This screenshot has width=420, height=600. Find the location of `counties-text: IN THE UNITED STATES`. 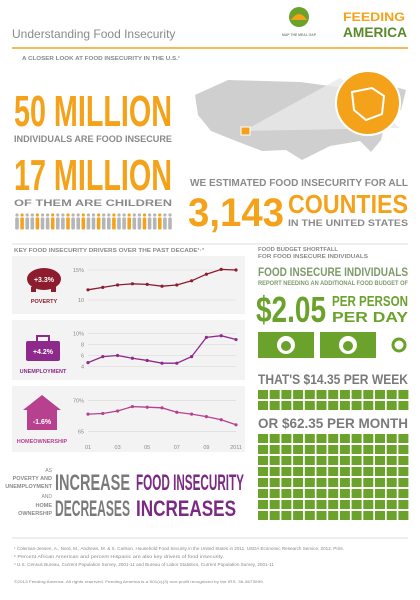

counties-text: IN THE UNITED STATES is located at coordinates (348, 223).